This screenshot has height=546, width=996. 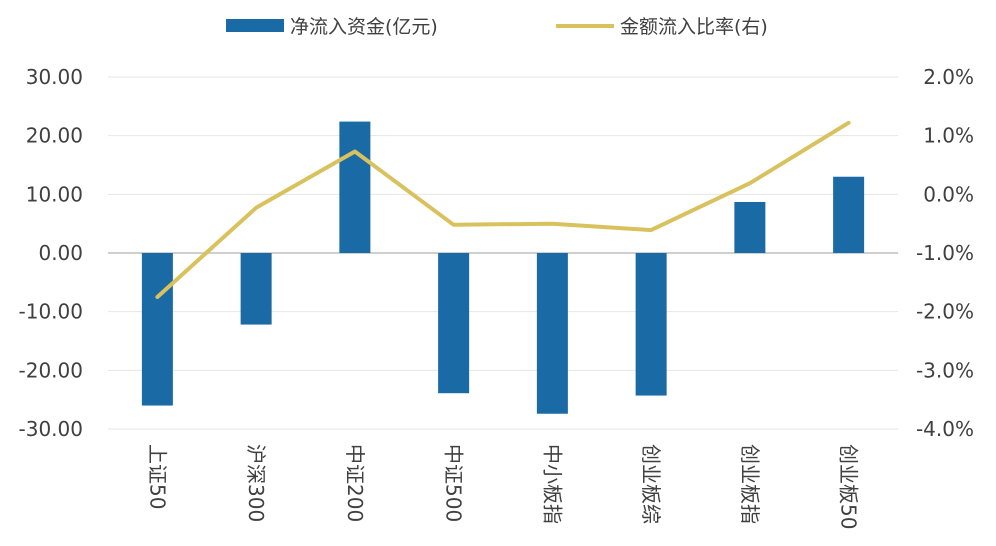 I want to click on y-left-tick-label: 20.00, so click(x=54, y=136).